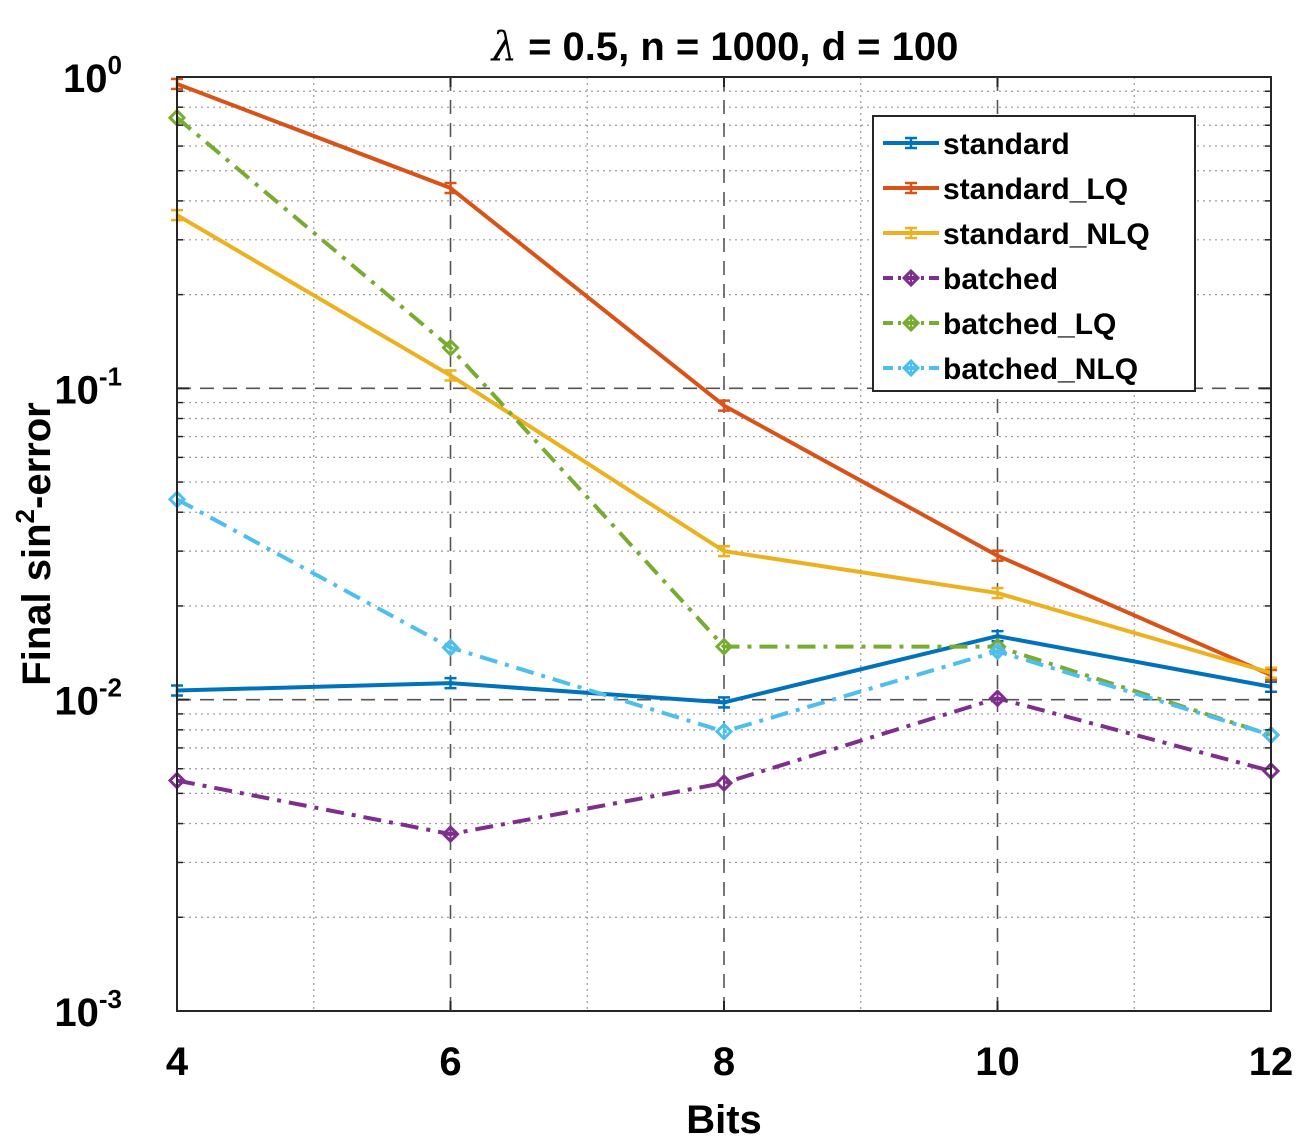 The image size is (1310, 1138). What do you see at coordinates (1034, 253) in the screenshot?
I see `legend-box` at bounding box center [1034, 253].